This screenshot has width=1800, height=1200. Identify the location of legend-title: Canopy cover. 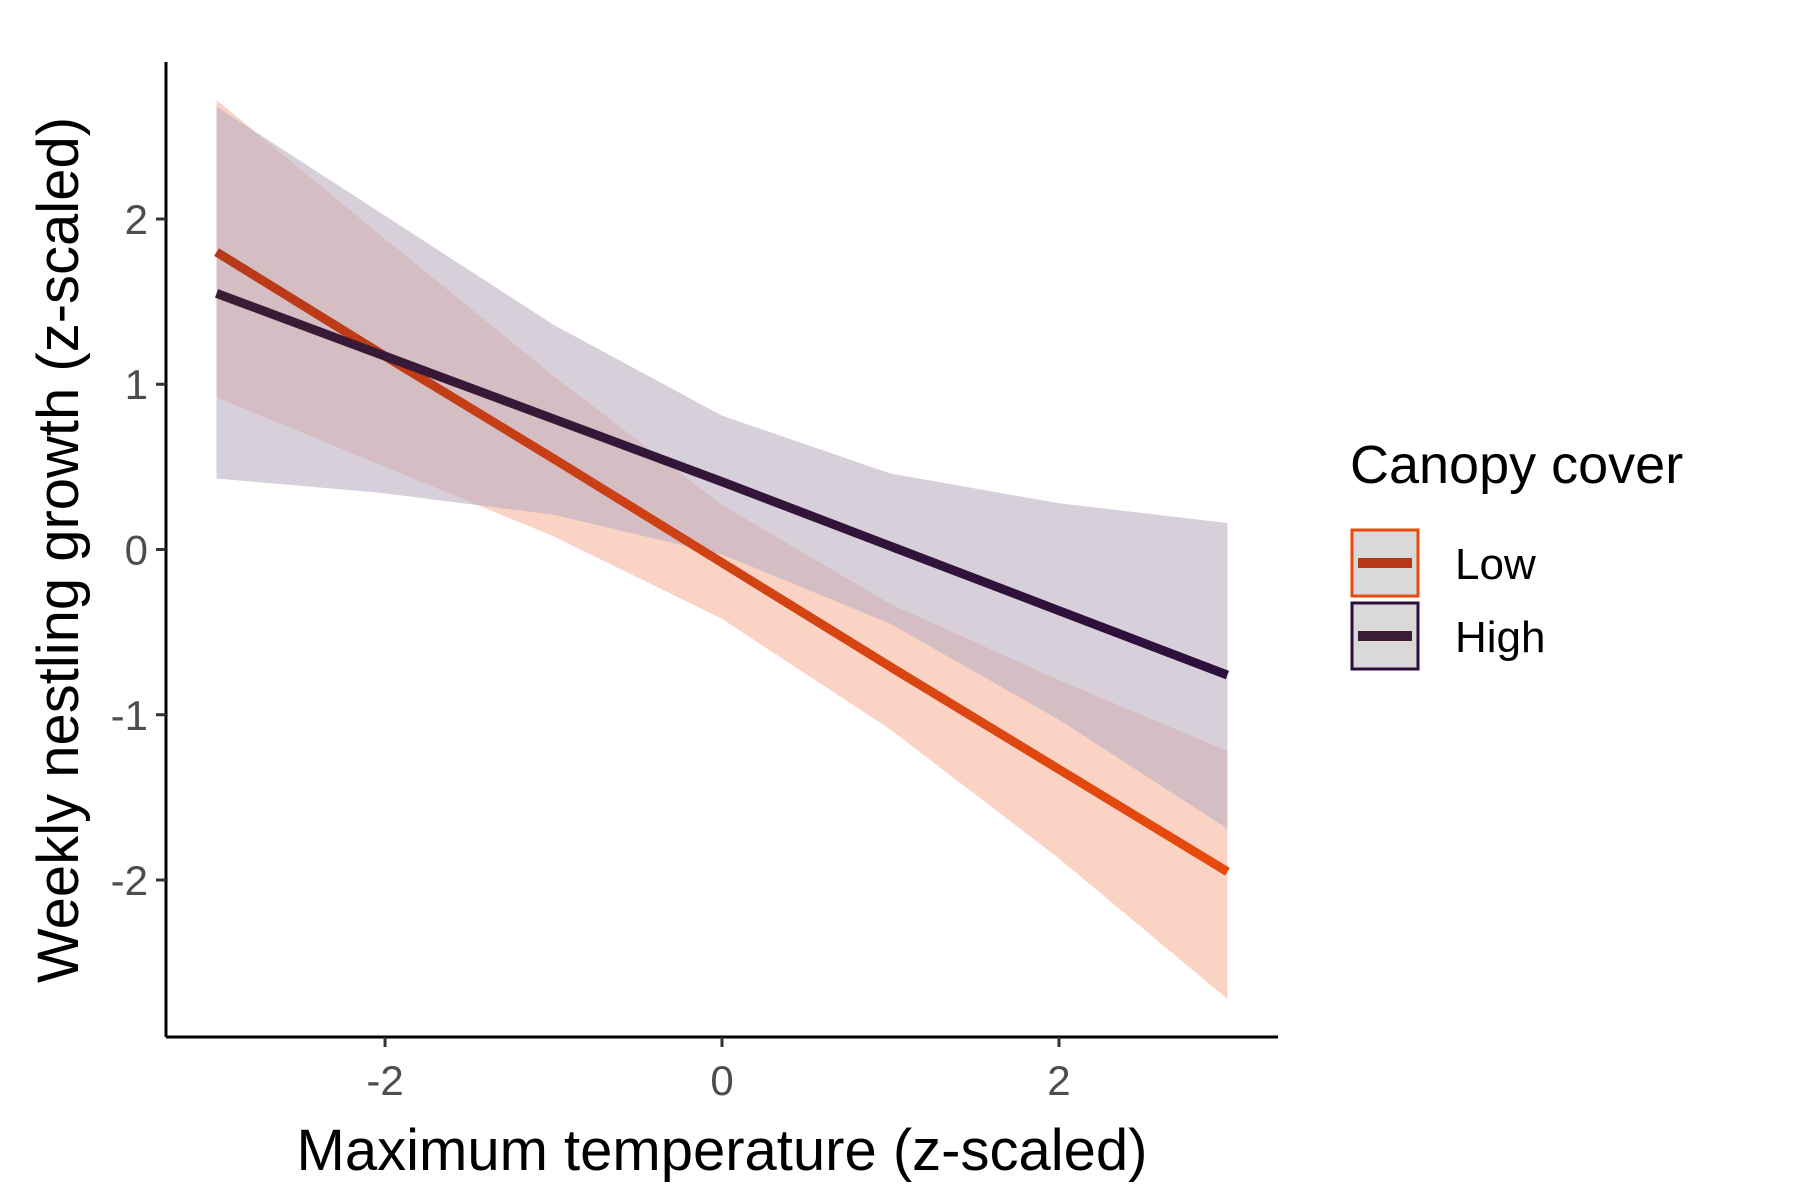
(1516, 465).